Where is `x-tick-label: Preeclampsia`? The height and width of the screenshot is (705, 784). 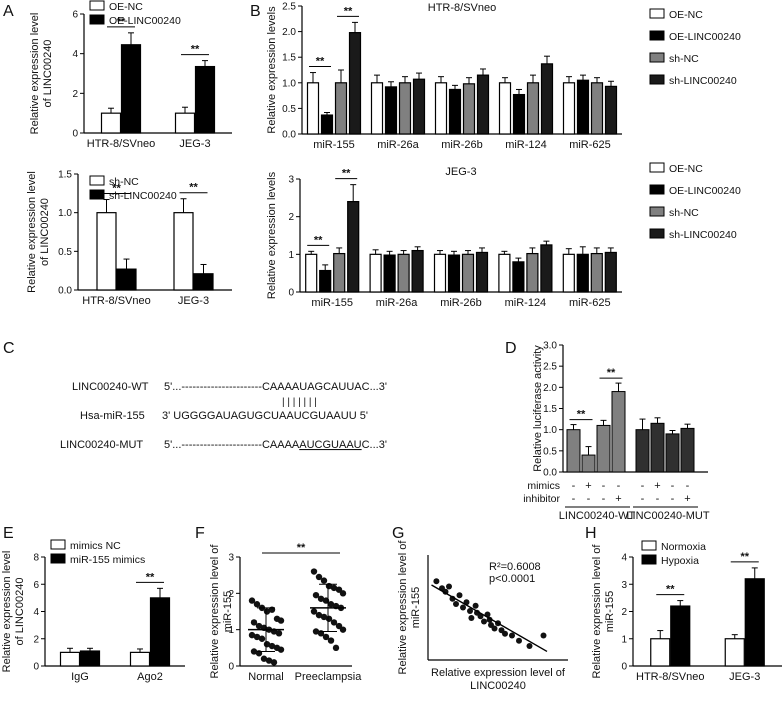 x-tick-label: Preeclampsia is located at coordinates (329, 677).